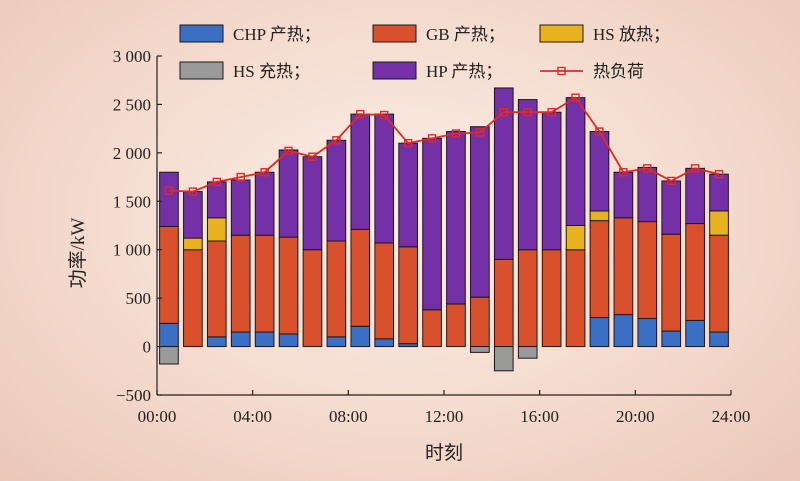 This screenshot has width=800, height=481. Describe the element at coordinates (252, 416) in the screenshot. I see `x-tick-label: 04:00` at that location.